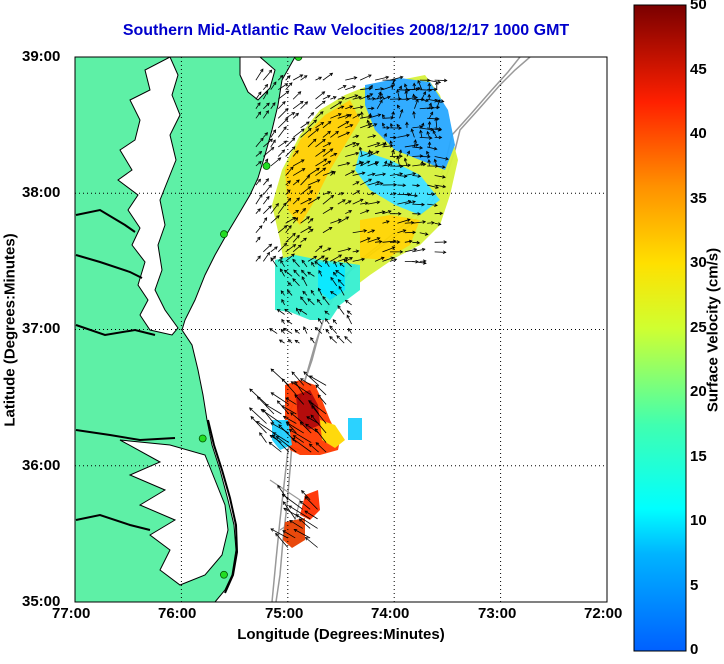  What do you see at coordinates (698, 456) in the screenshot?
I see `colorbar-tick-label: 15` at bounding box center [698, 456].